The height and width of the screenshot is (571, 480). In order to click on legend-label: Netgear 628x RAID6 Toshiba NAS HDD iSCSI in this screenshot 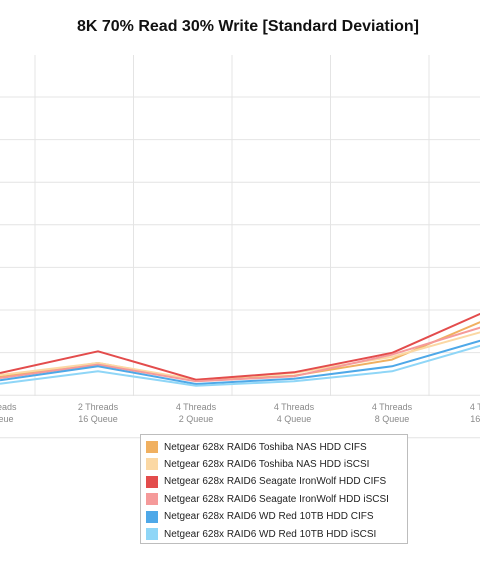, I will do `click(267, 464)`.